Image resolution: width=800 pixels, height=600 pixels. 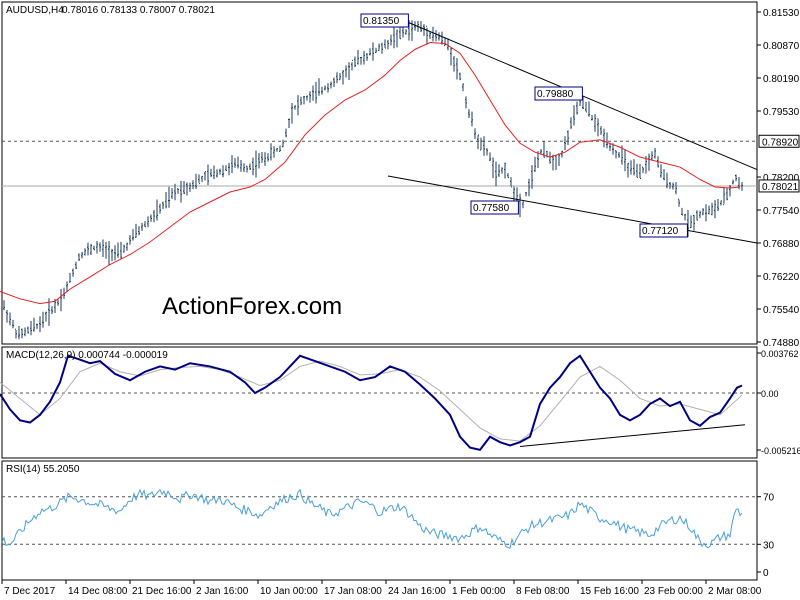 I want to click on price-tick-label: 0.80870, so click(x=781, y=46).